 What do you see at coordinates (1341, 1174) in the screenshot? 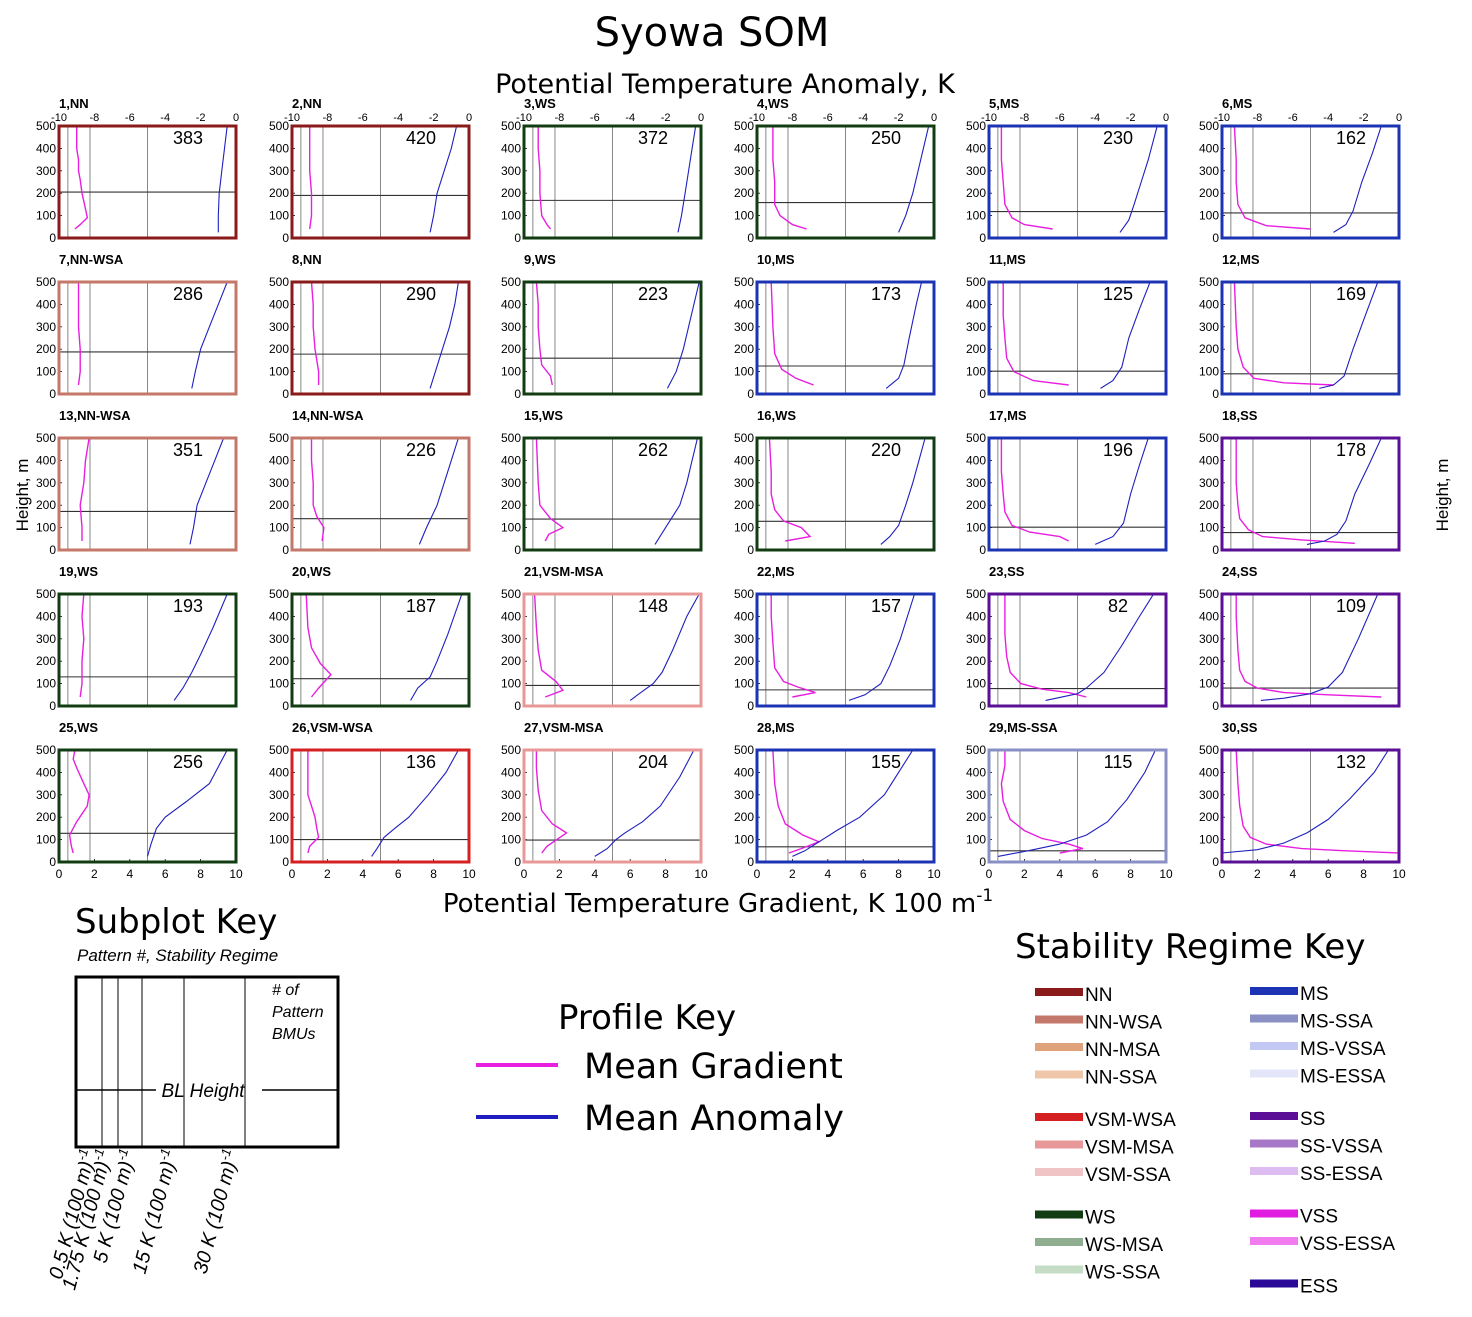
I see `regime-label: SS-ESSA` at bounding box center [1341, 1174].